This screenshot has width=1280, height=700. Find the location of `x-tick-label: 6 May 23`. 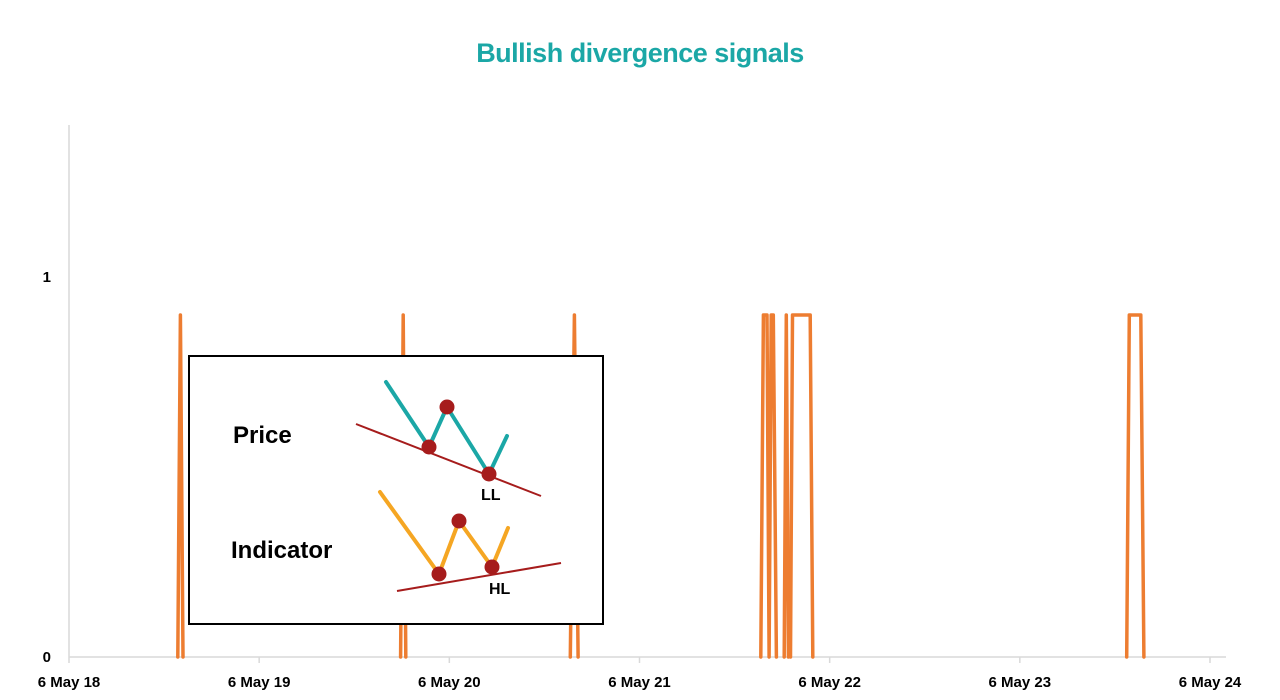

x-tick-label: 6 May 23 is located at coordinates (1020, 682).